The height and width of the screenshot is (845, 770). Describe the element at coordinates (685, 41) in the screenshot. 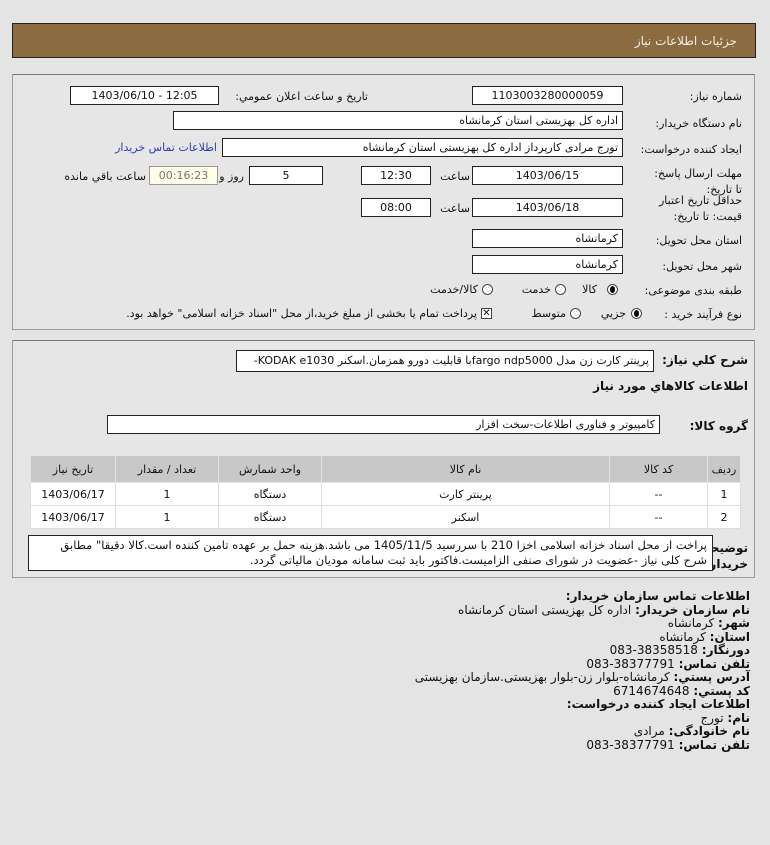

I see `page-title: جزئيات اطلاعات نیاز` at that location.